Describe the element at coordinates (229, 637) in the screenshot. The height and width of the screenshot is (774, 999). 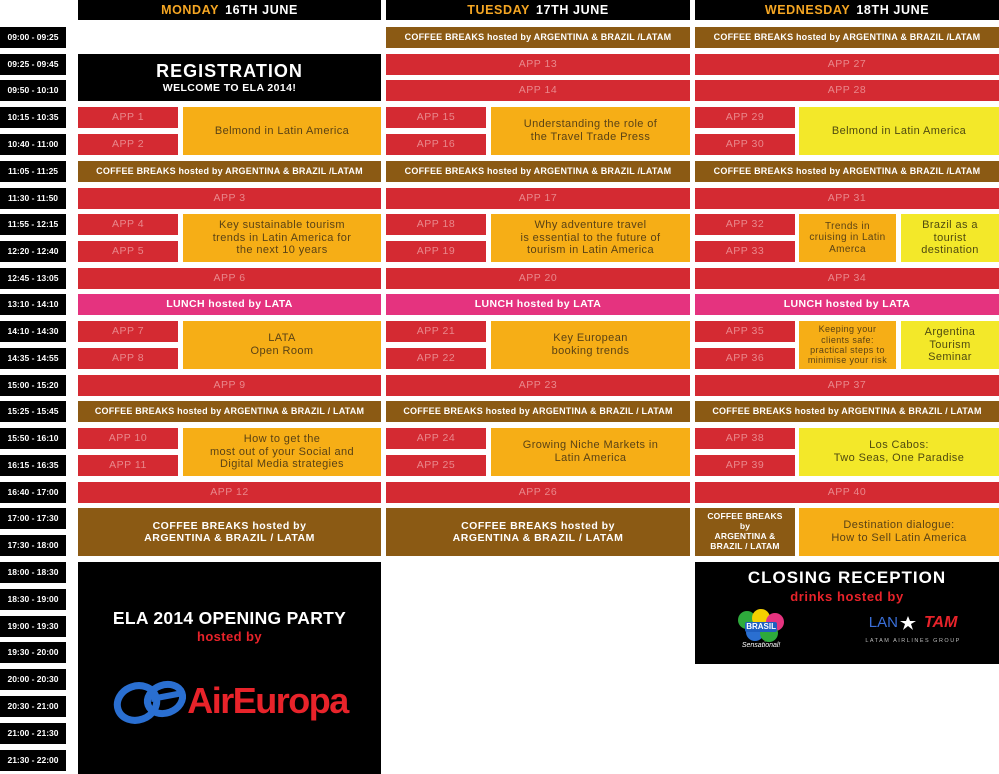
I see `opening-party-hosted: hosted by` at that location.